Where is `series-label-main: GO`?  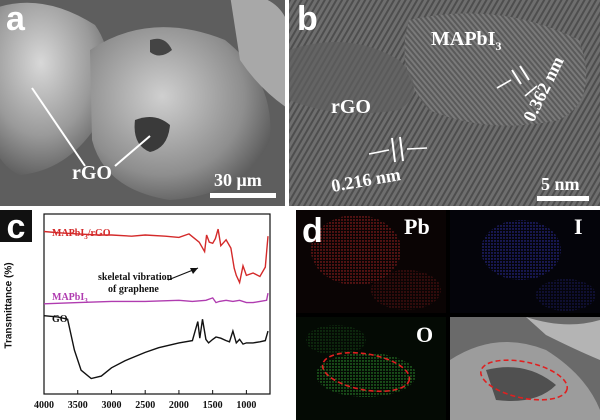
series-label-main: GO is located at coordinates (60, 319).